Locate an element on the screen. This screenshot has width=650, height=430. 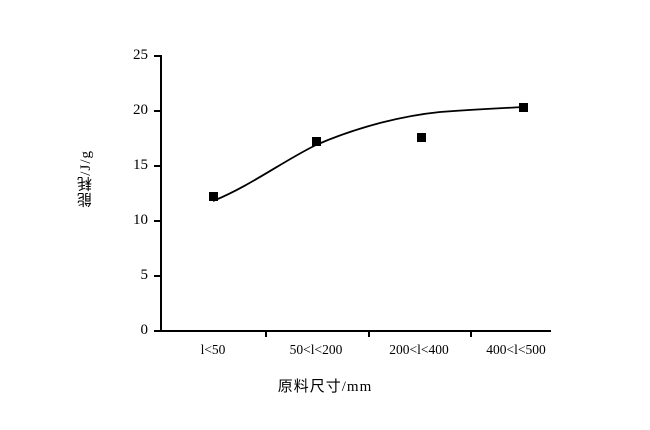
y-tick-label-15-wrap: 15 is located at coordinates (130, 165).